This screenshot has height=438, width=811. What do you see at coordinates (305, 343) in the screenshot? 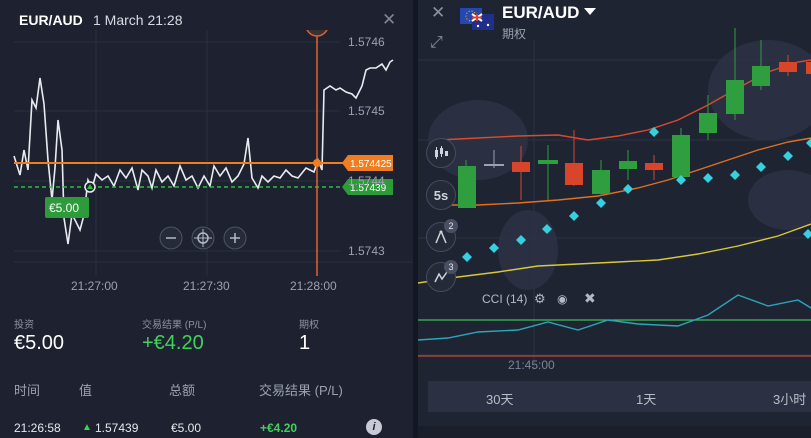
I see `options-value: 1` at bounding box center [305, 343].